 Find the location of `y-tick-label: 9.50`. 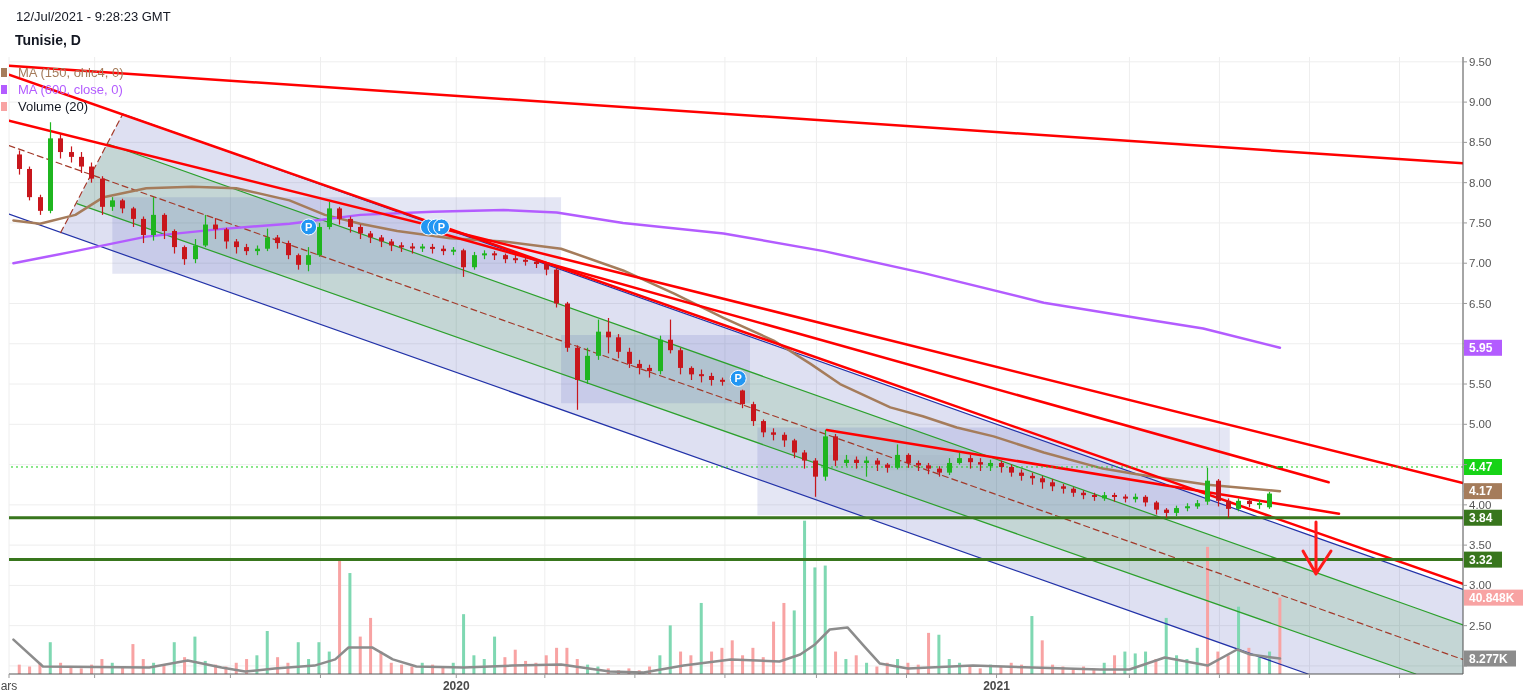

y-tick-label: 9.50 is located at coordinates (1480, 61).